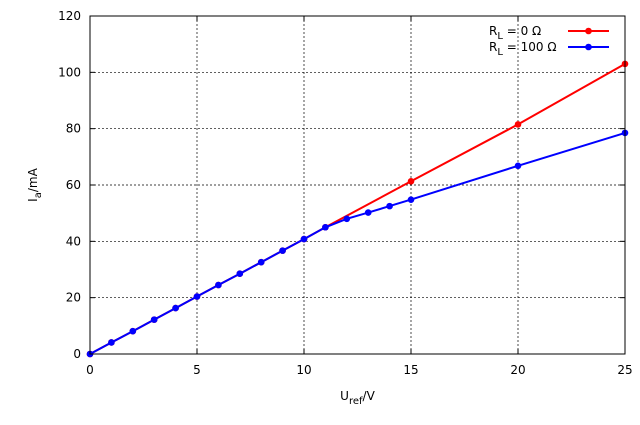 The height and width of the screenshot is (425, 640). Describe the element at coordinates (530, 47) in the screenshot. I see `legend-value: = 100 Ω` at that location.